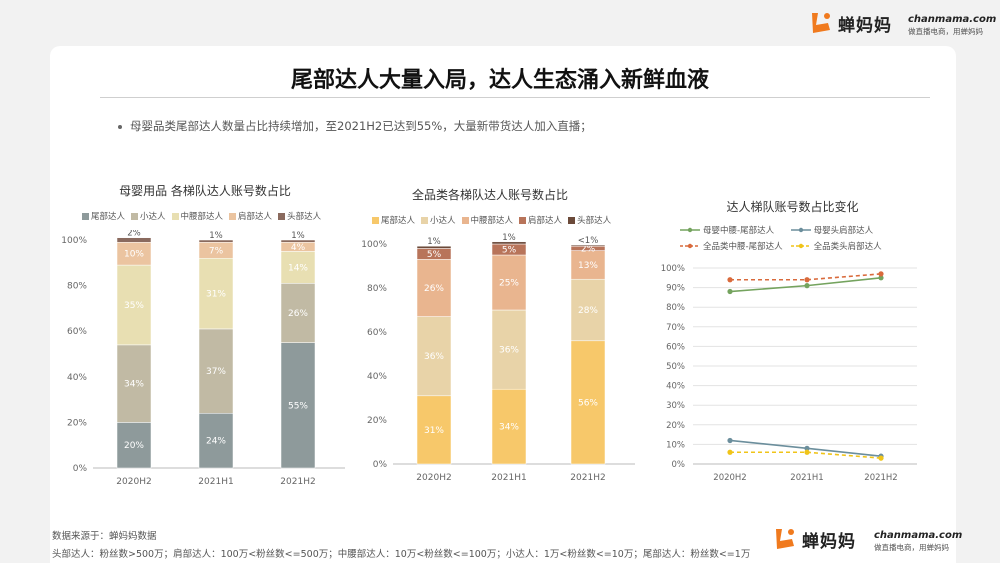  I want to click on chart2-ytick-label: 40%, so click(377, 377).